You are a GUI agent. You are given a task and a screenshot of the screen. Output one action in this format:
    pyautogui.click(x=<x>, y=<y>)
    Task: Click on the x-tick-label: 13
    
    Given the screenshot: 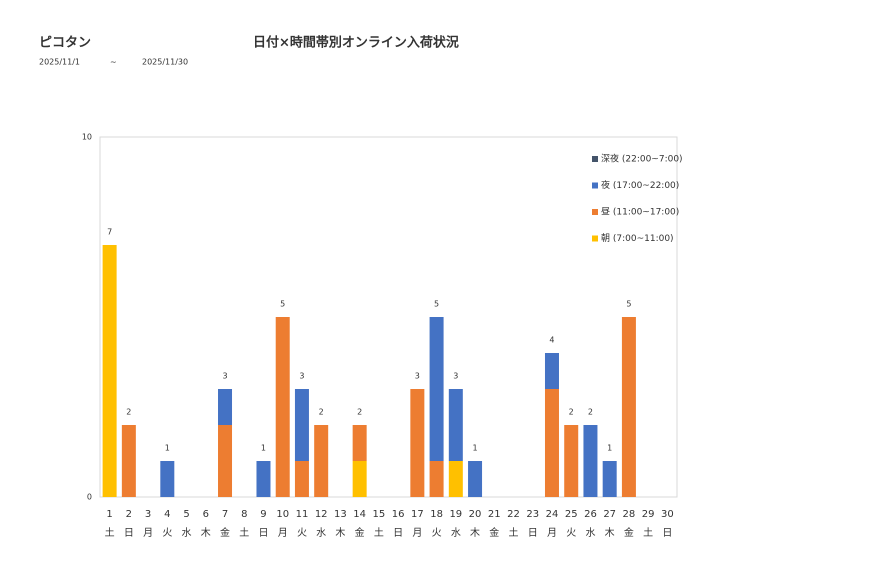 What is the action you would take?
    pyautogui.click(x=340, y=514)
    